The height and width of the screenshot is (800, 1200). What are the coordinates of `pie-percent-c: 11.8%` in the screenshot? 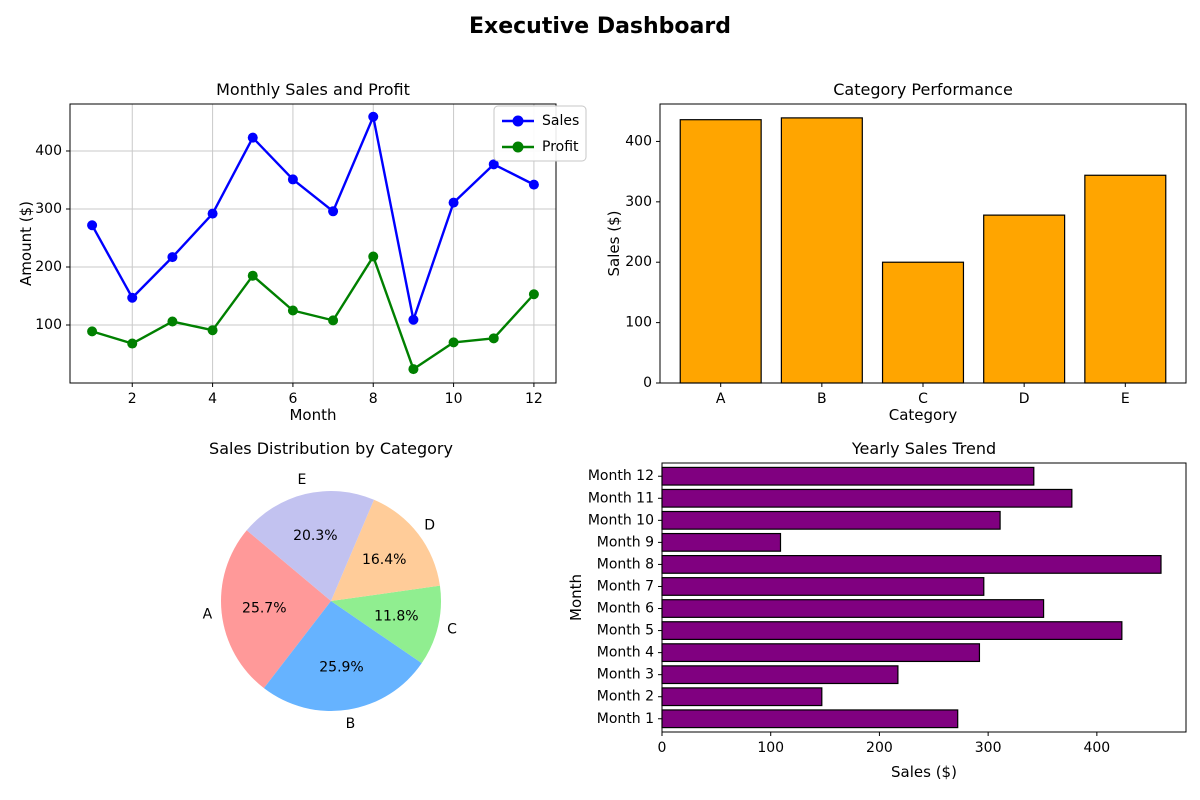 It's located at (396, 616).